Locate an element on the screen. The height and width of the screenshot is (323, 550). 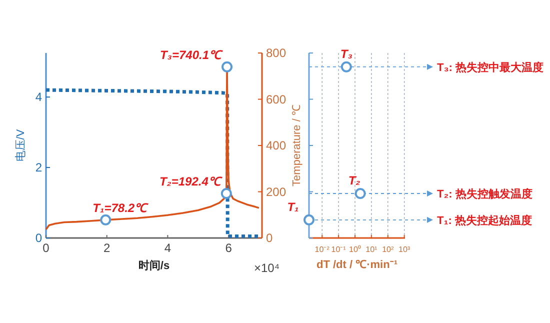
y2-tick-label: 600 is located at coordinates (276, 99).